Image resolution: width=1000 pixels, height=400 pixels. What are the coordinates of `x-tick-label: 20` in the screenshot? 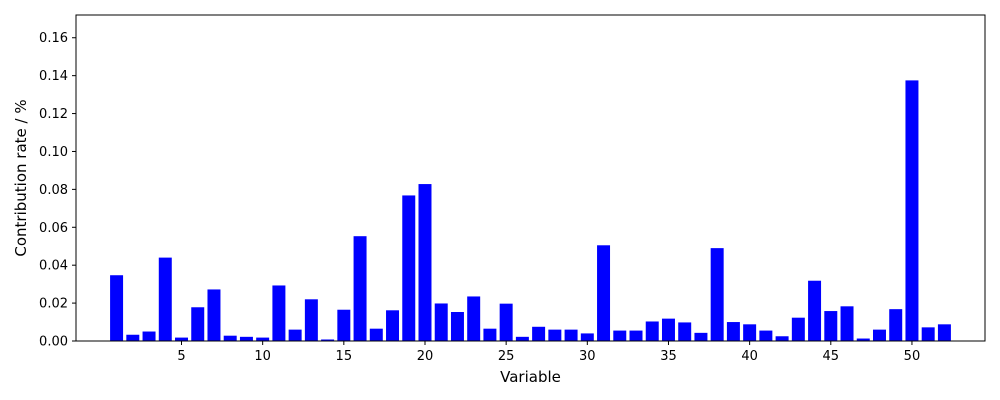 It's located at (425, 356).